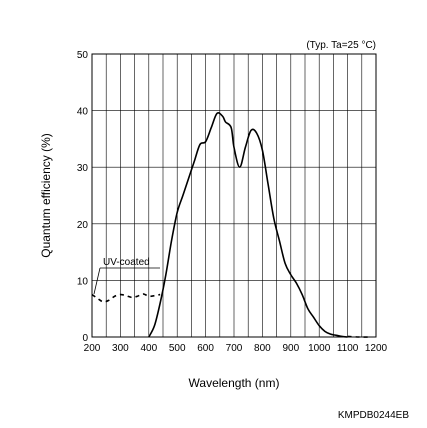  Describe the element at coordinates (46, 195) in the screenshot. I see `y-axis-label: Quantum efficiency (%)` at that location.